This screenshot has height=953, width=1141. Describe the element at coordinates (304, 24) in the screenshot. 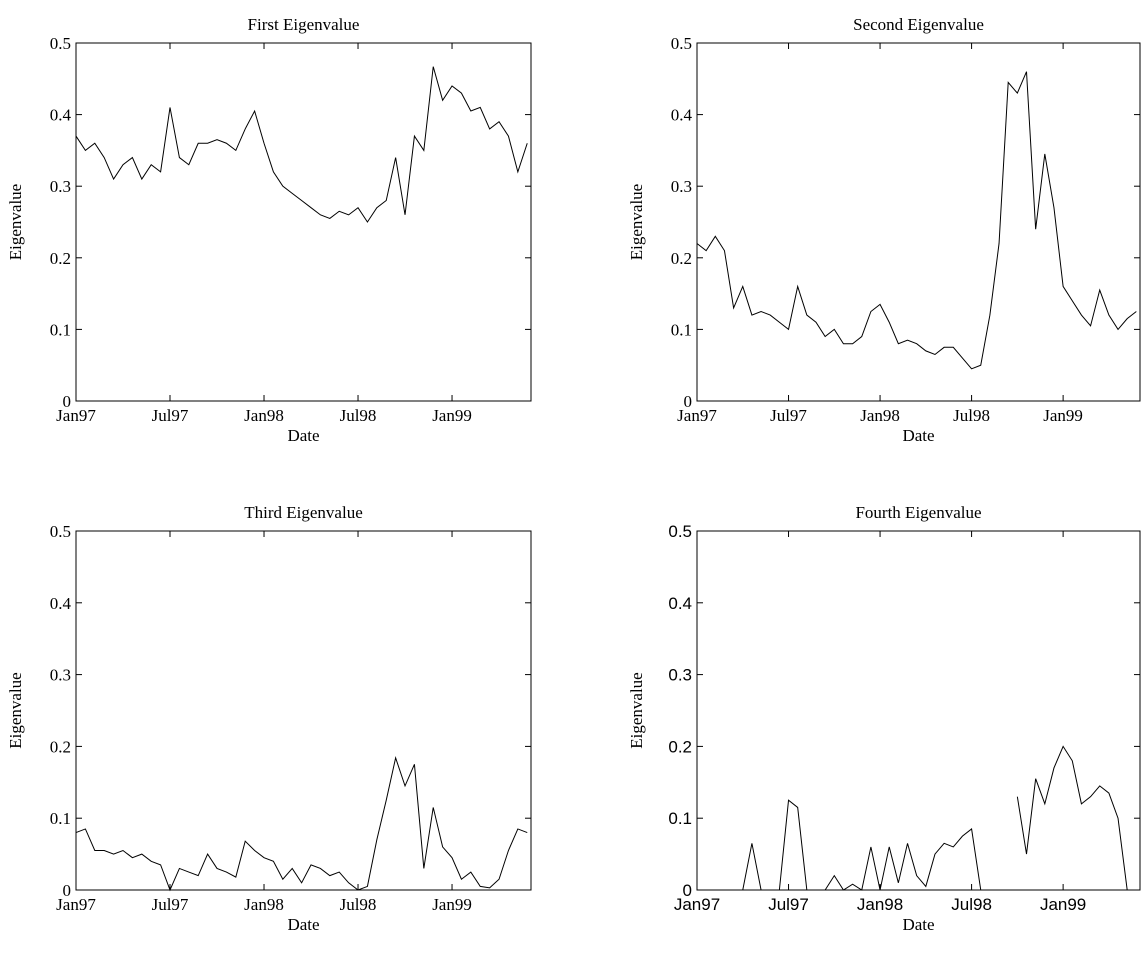

I see `chart-title: First Eigenvalue` at that location.